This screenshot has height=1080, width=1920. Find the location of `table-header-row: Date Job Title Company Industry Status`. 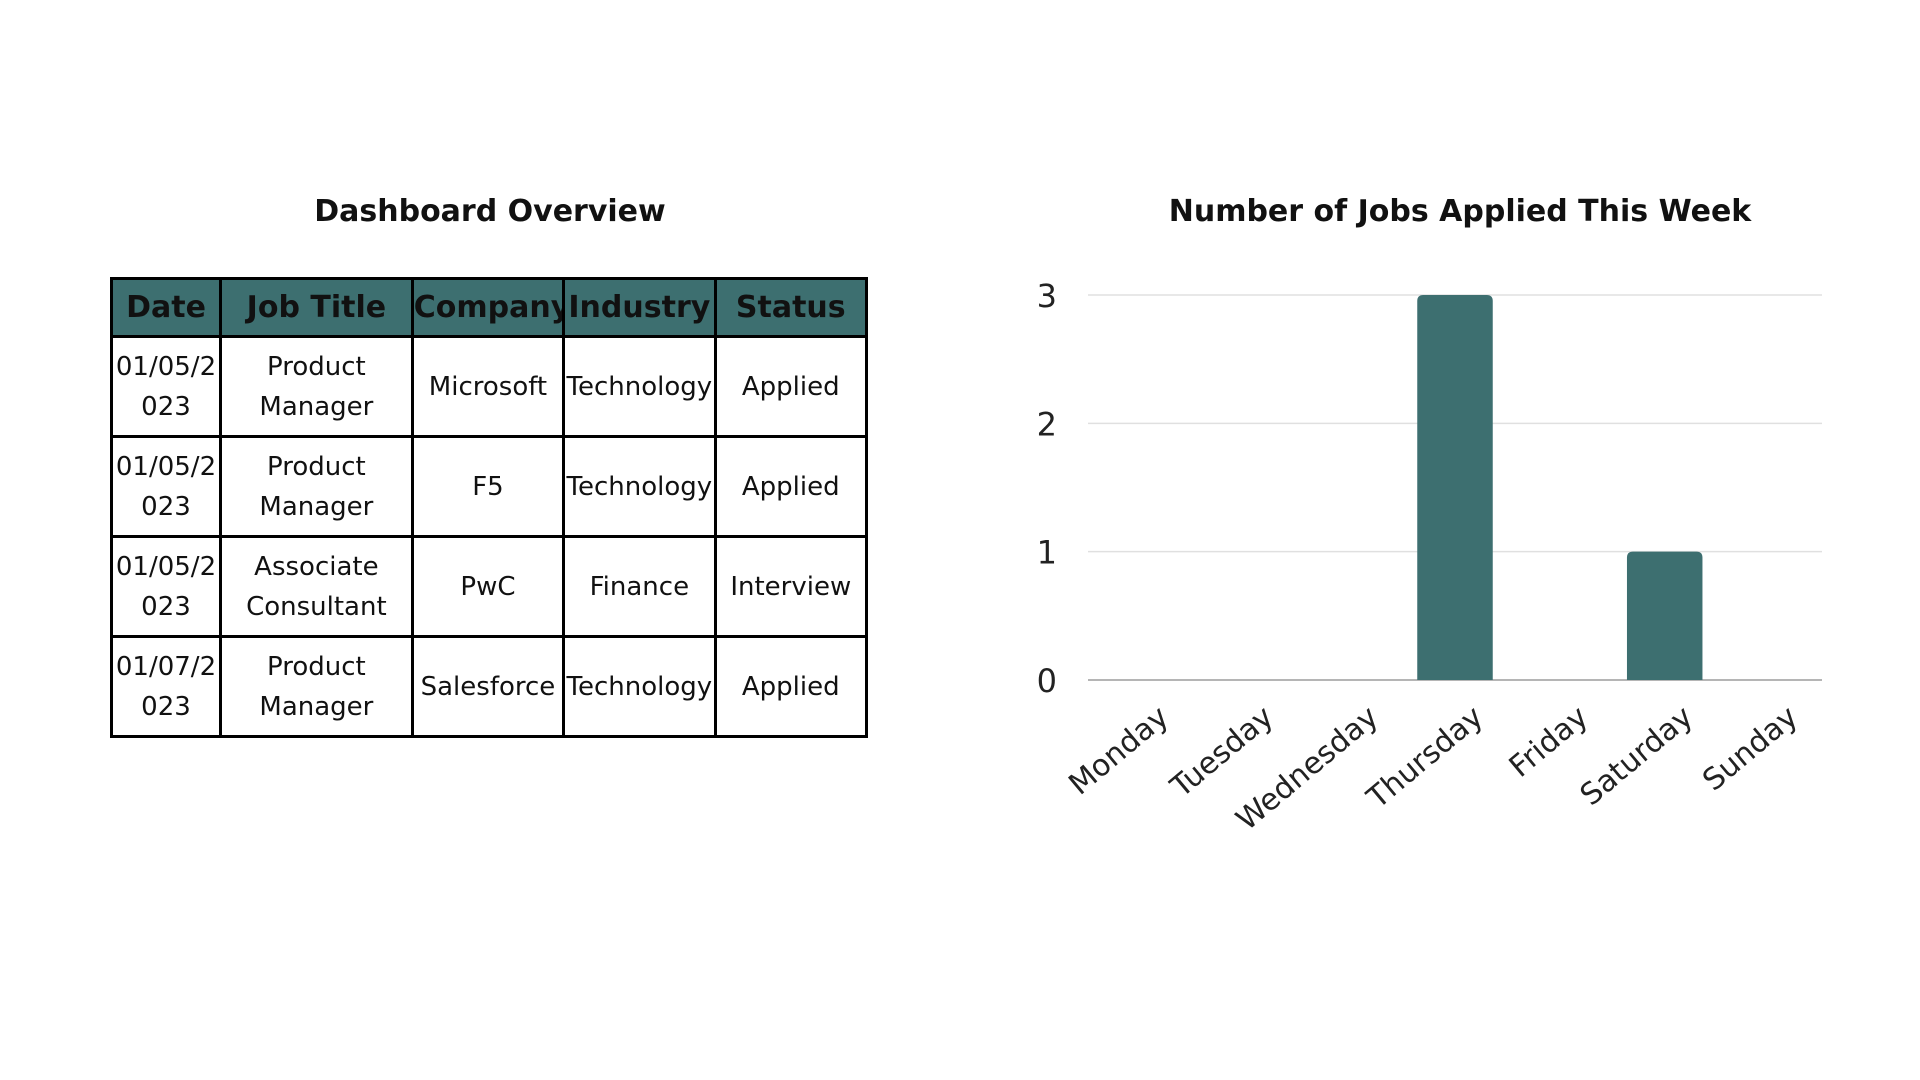

table-header-row: Date Job Title Company Industry Status is located at coordinates (489, 307).